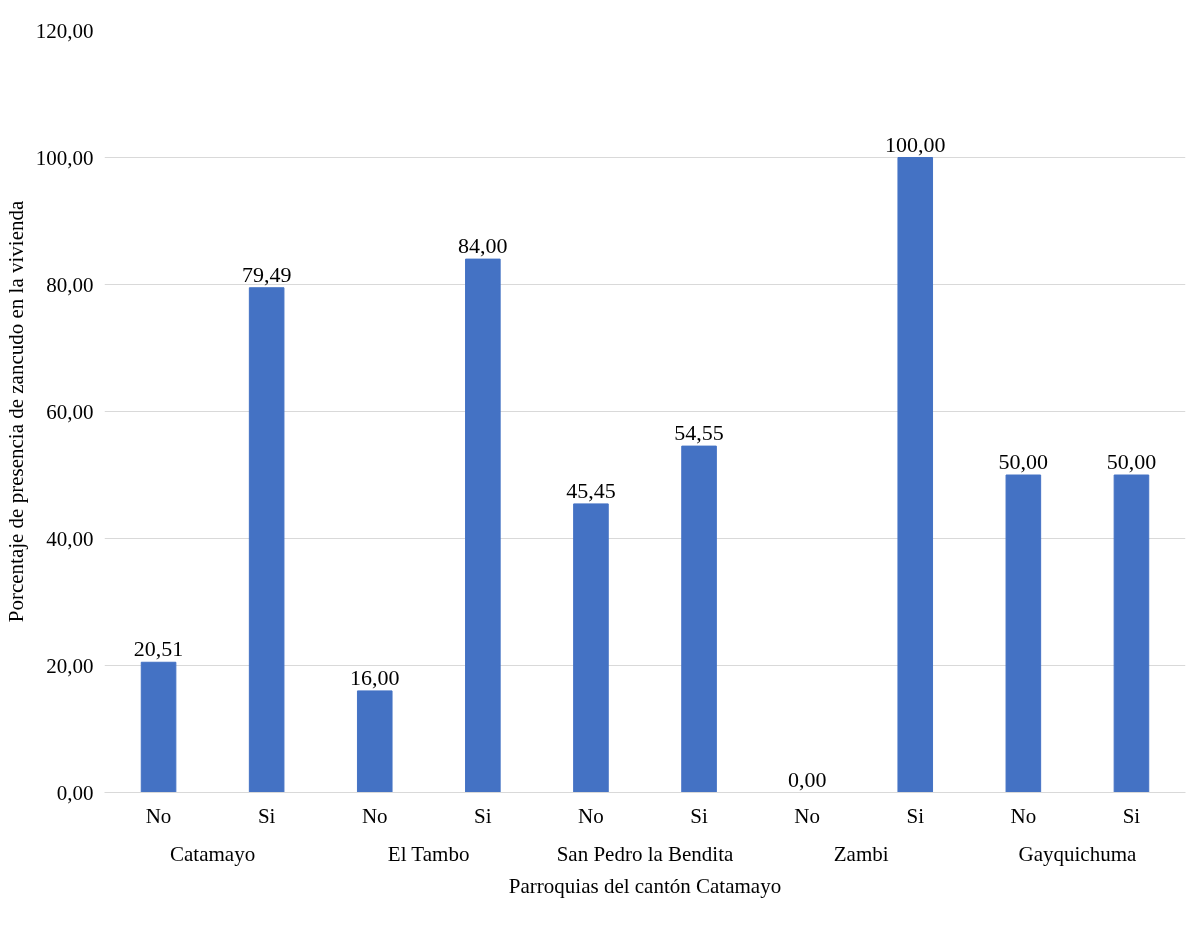  What do you see at coordinates (645, 885) in the screenshot?
I see `x-axis-title: Parroquias del cantón Catamayo` at bounding box center [645, 885].